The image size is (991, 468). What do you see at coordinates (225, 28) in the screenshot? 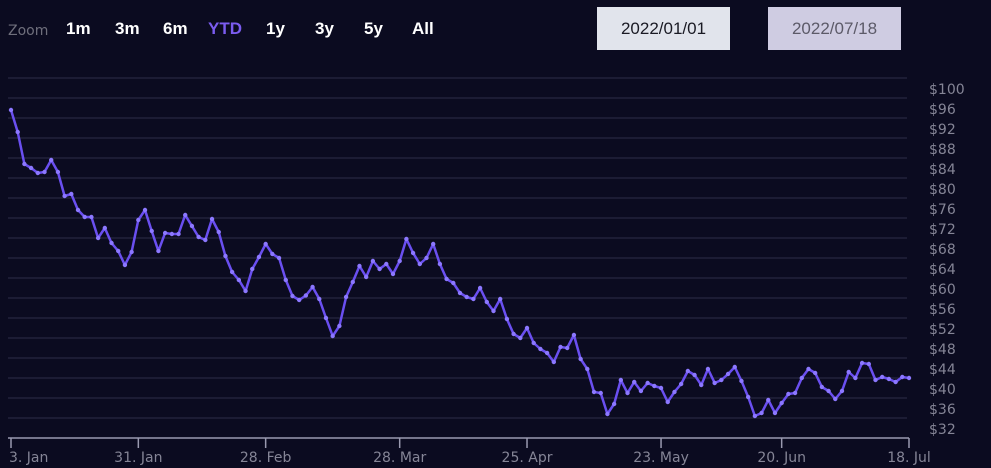
I see `zoom-button-ytd: YTD` at bounding box center [225, 28].